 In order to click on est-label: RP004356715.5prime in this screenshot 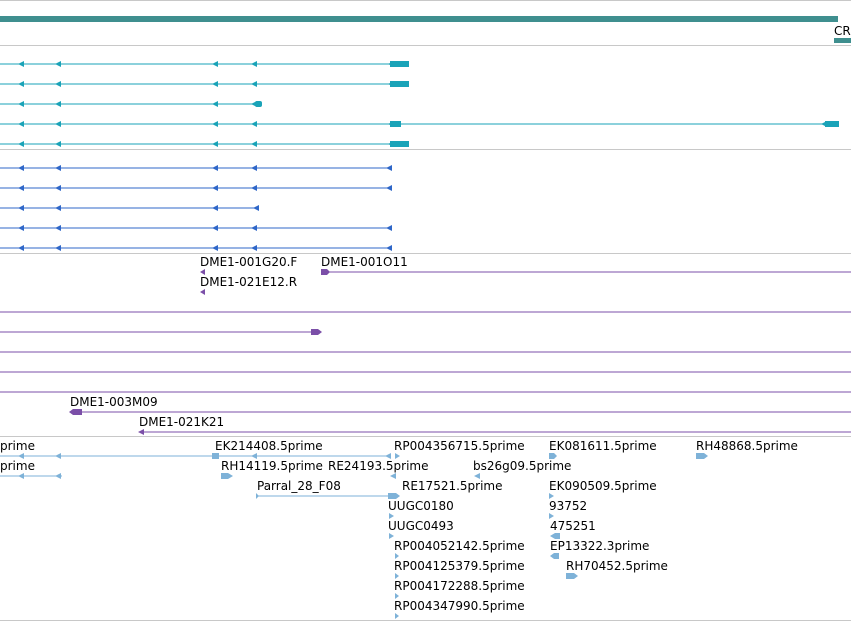, I will do `click(459, 446)`.